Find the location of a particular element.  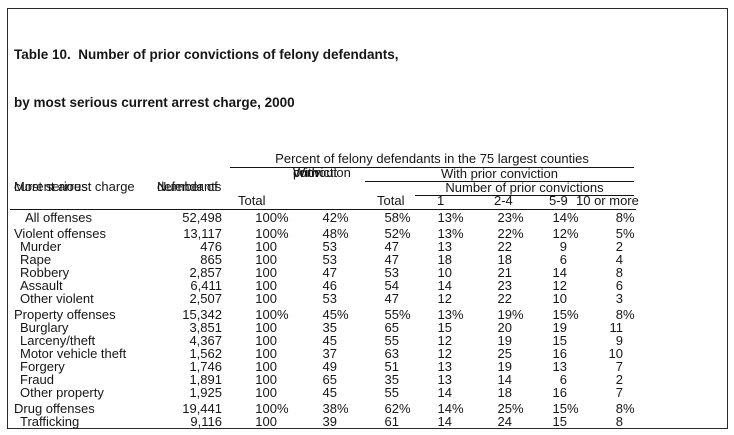

row-label: Forgery is located at coordinates (42, 366).